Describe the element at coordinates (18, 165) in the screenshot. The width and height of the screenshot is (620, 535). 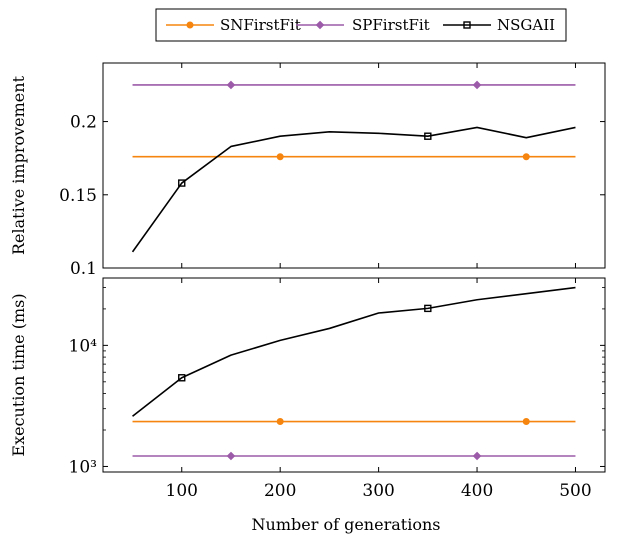
I see `y-axis-label: Relative improvement` at that location.